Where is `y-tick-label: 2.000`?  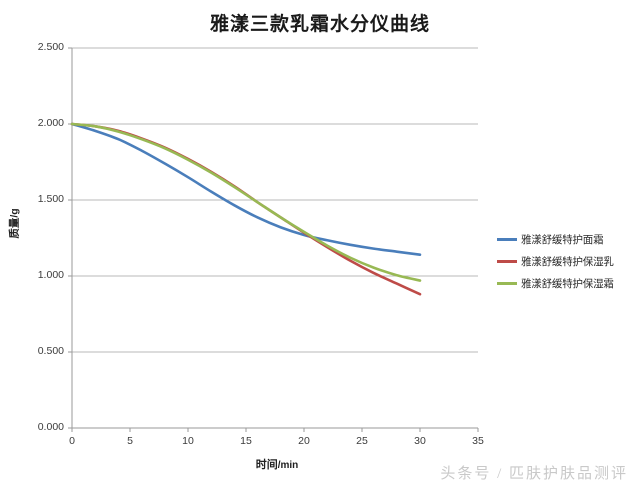
y-tick-label: 2.000 is located at coordinates (50, 123).